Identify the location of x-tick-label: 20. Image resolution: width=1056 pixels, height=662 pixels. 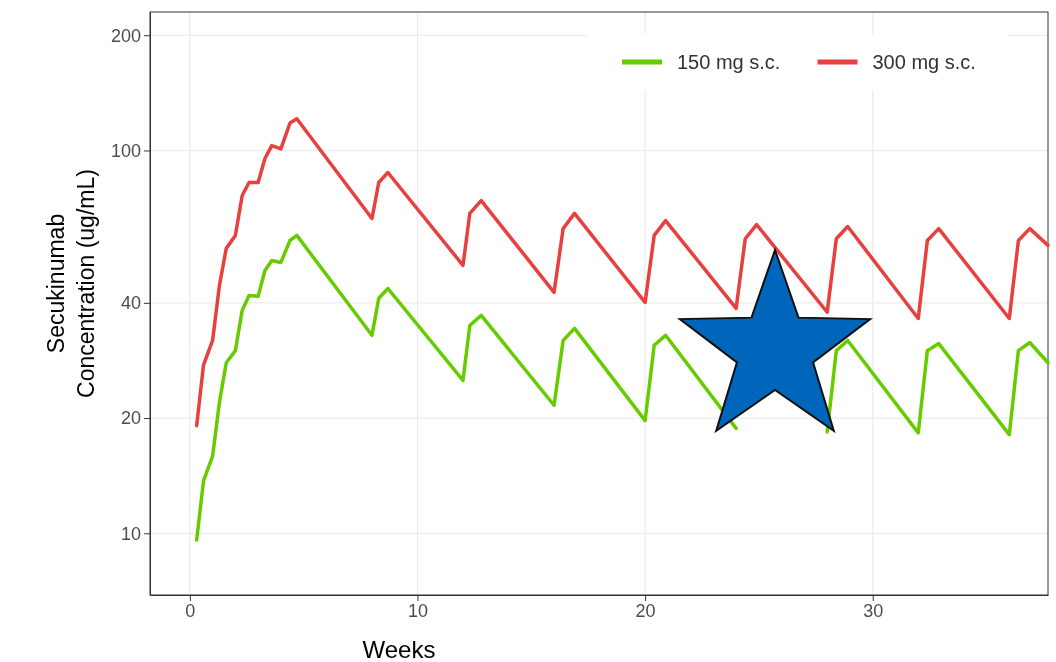
(645, 610).